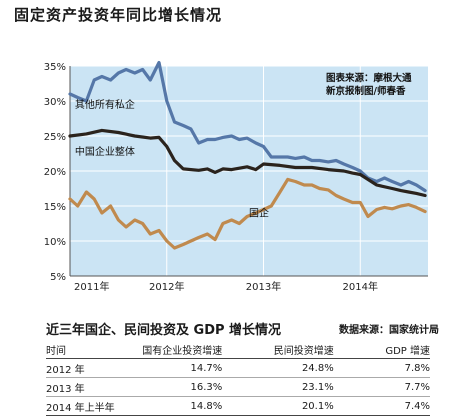  I want to click on chart-source-note: 图表来源：摩根大通, so click(369, 78).